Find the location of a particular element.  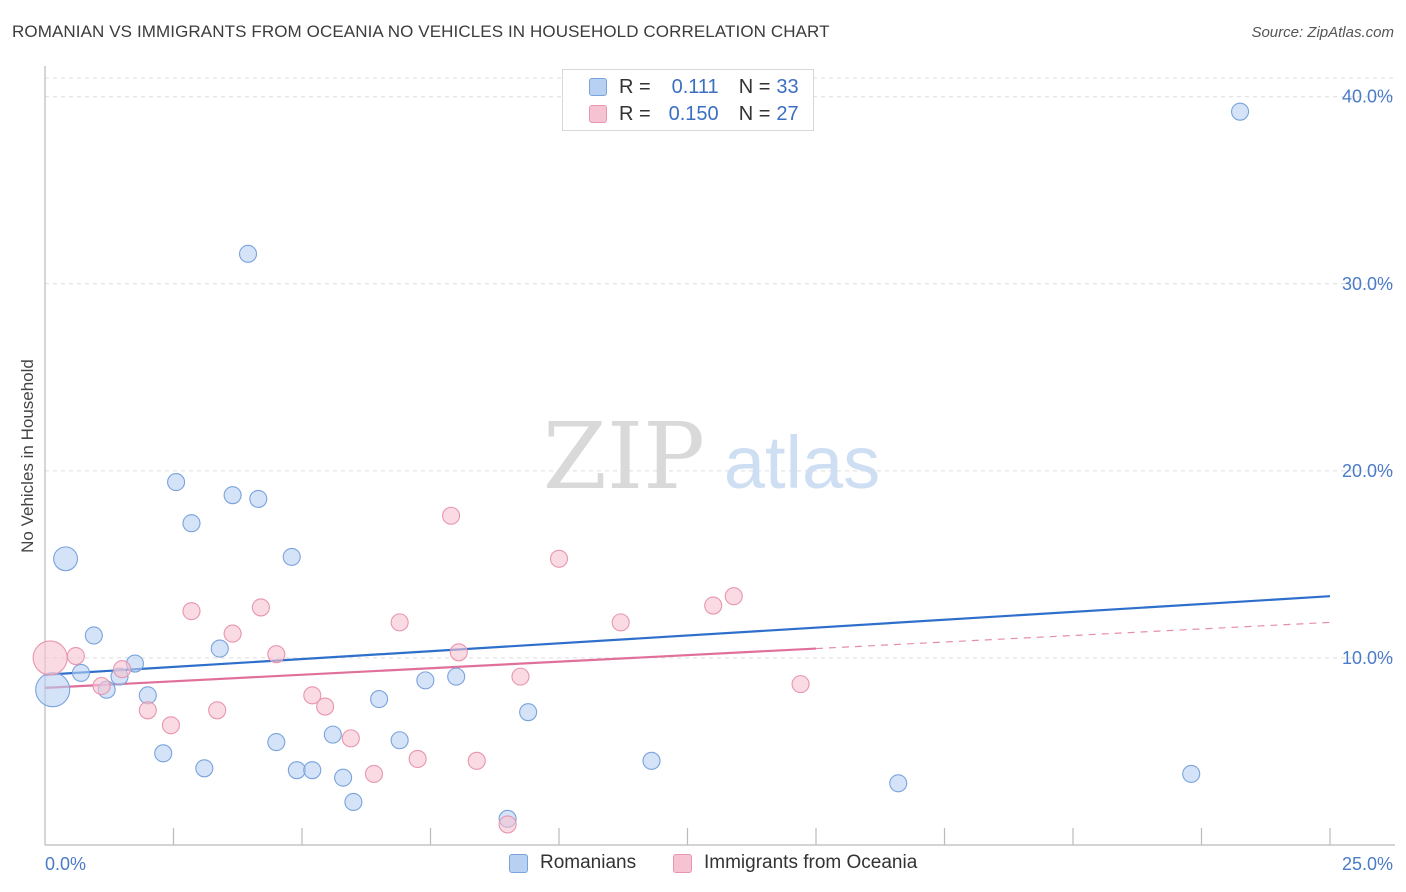

romanians-trend-line is located at coordinates (687, 635).